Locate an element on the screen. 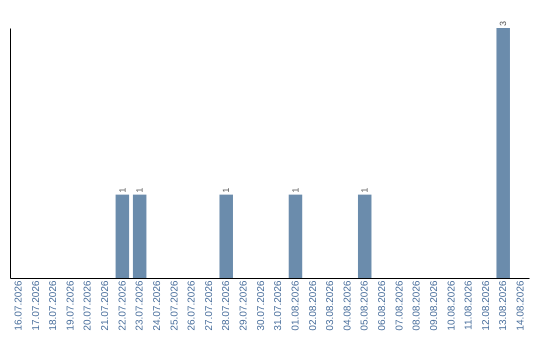 This screenshot has width=540, height=340. x-tick-label: 07.08.2026 is located at coordinates (400, 305).